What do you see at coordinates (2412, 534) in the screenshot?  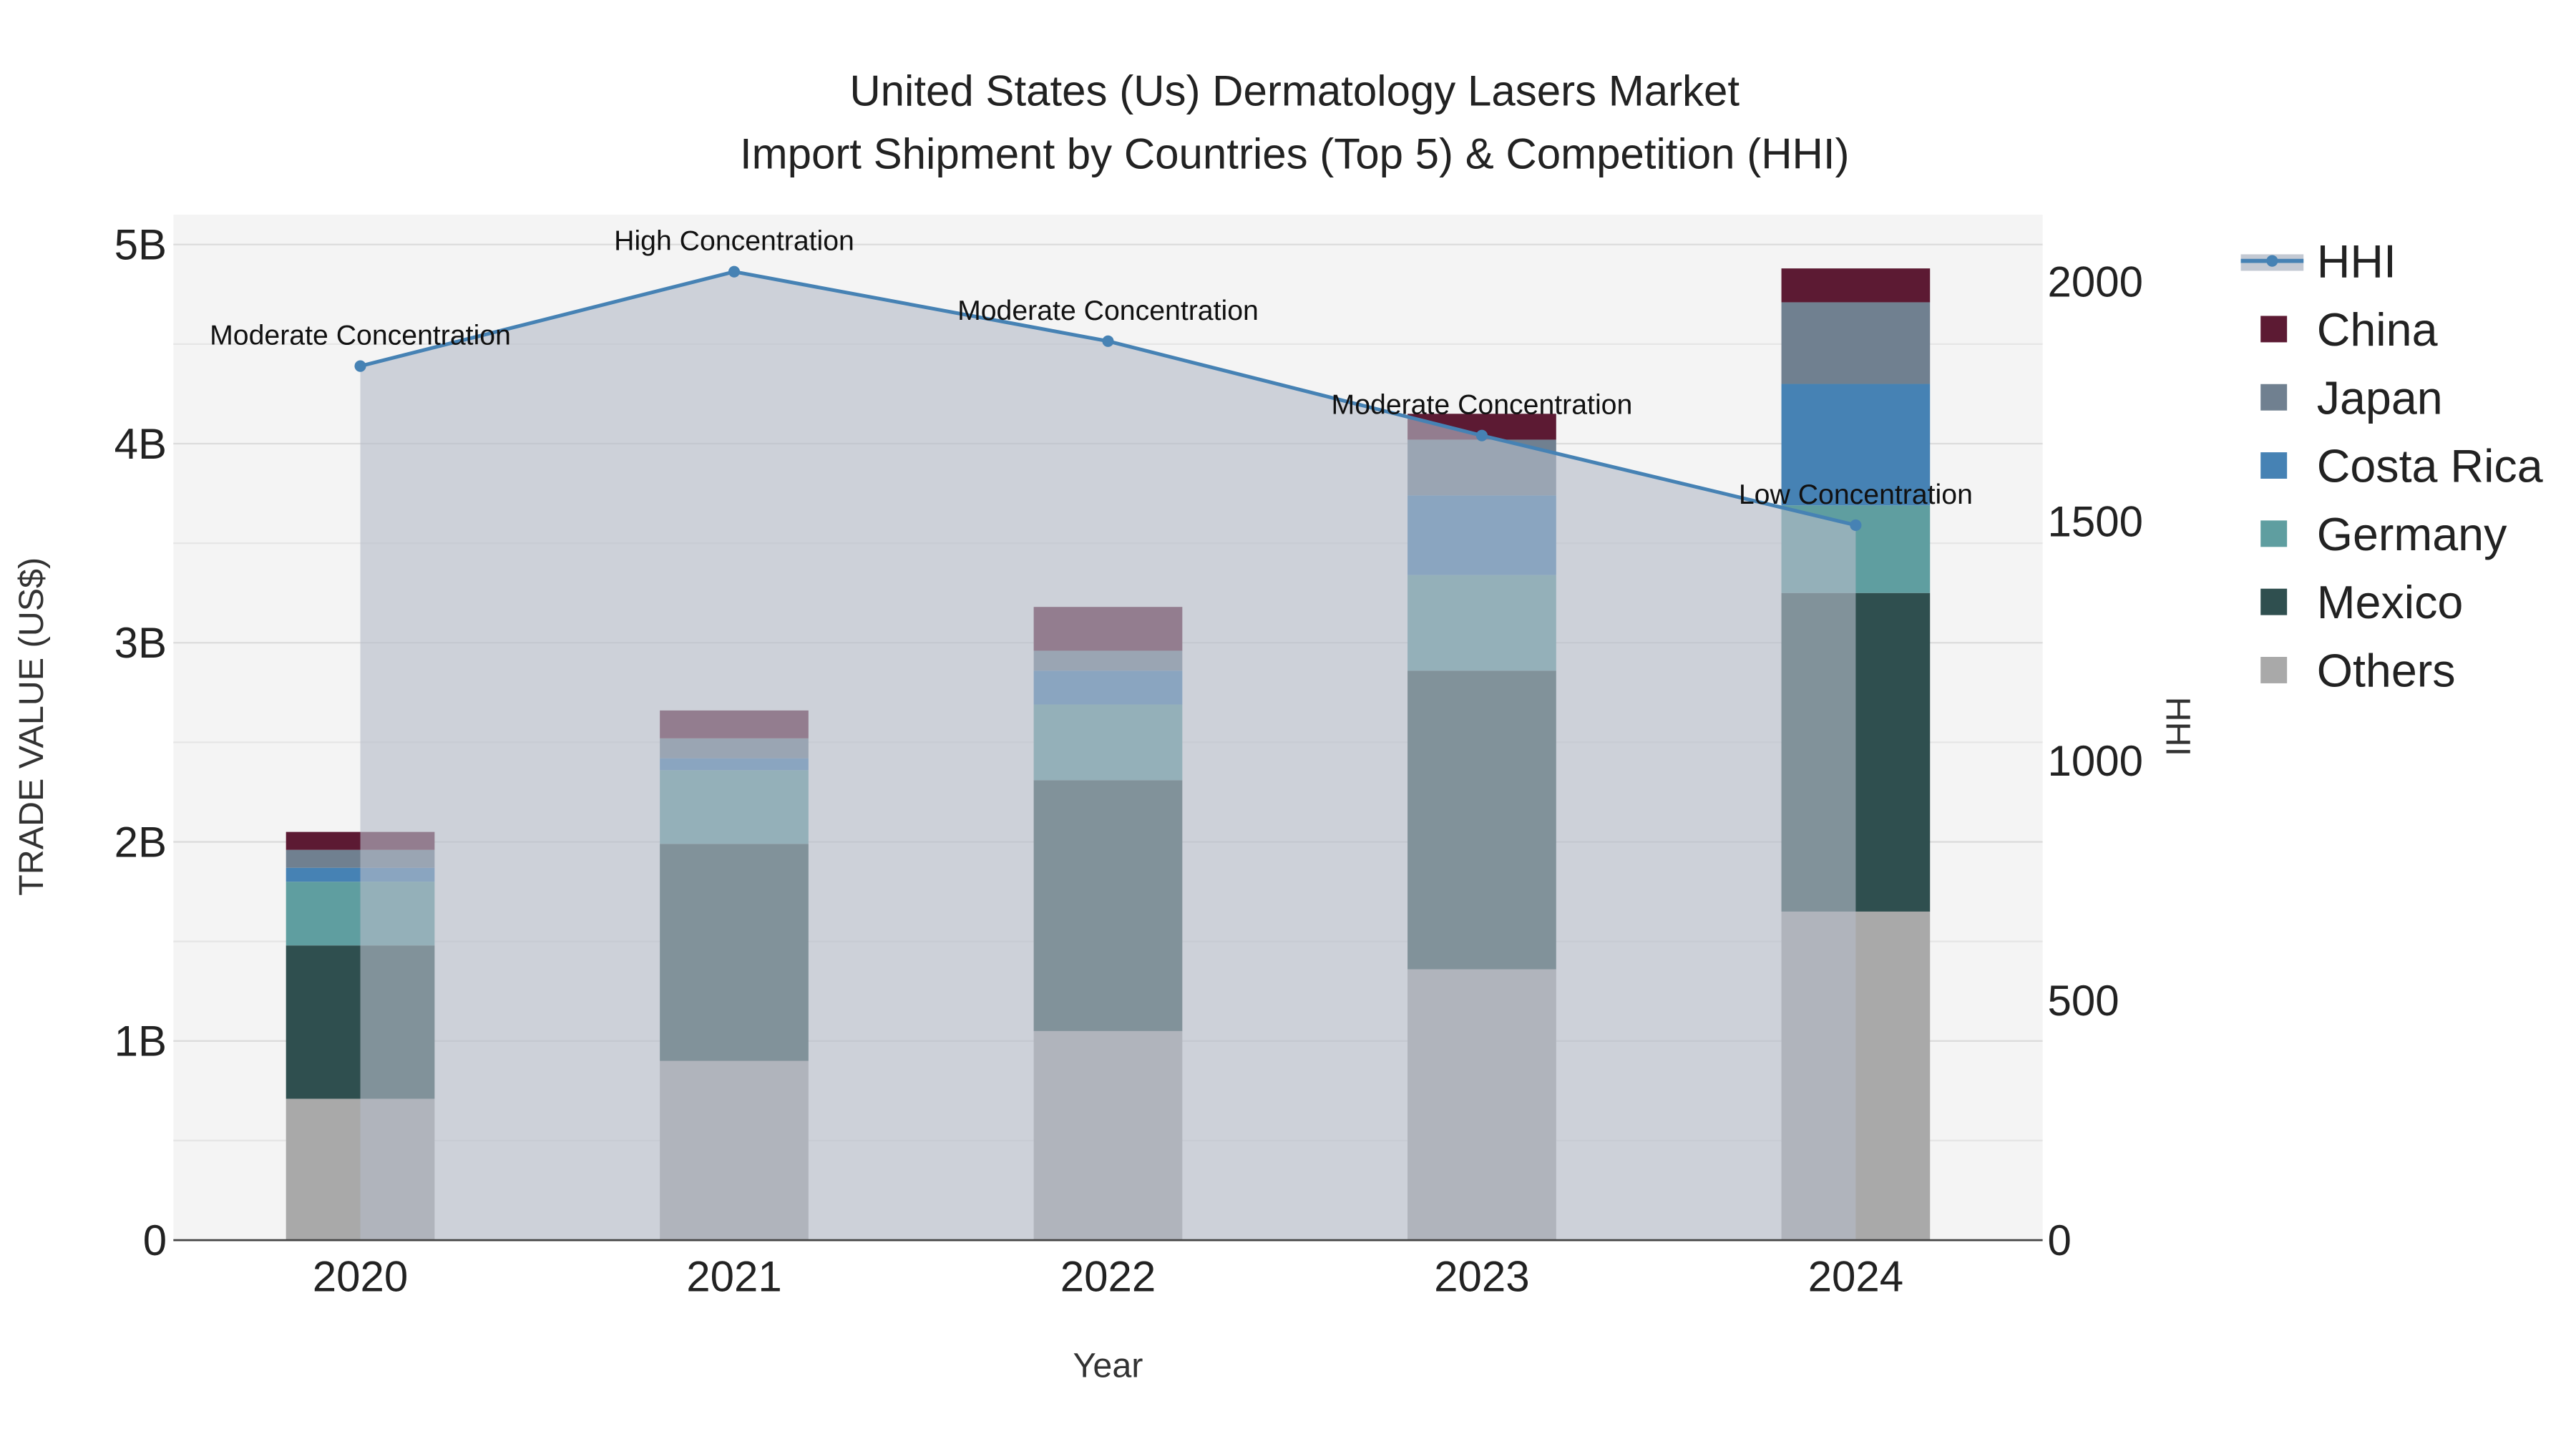 I see `legend-label-germany: Germany` at bounding box center [2412, 534].